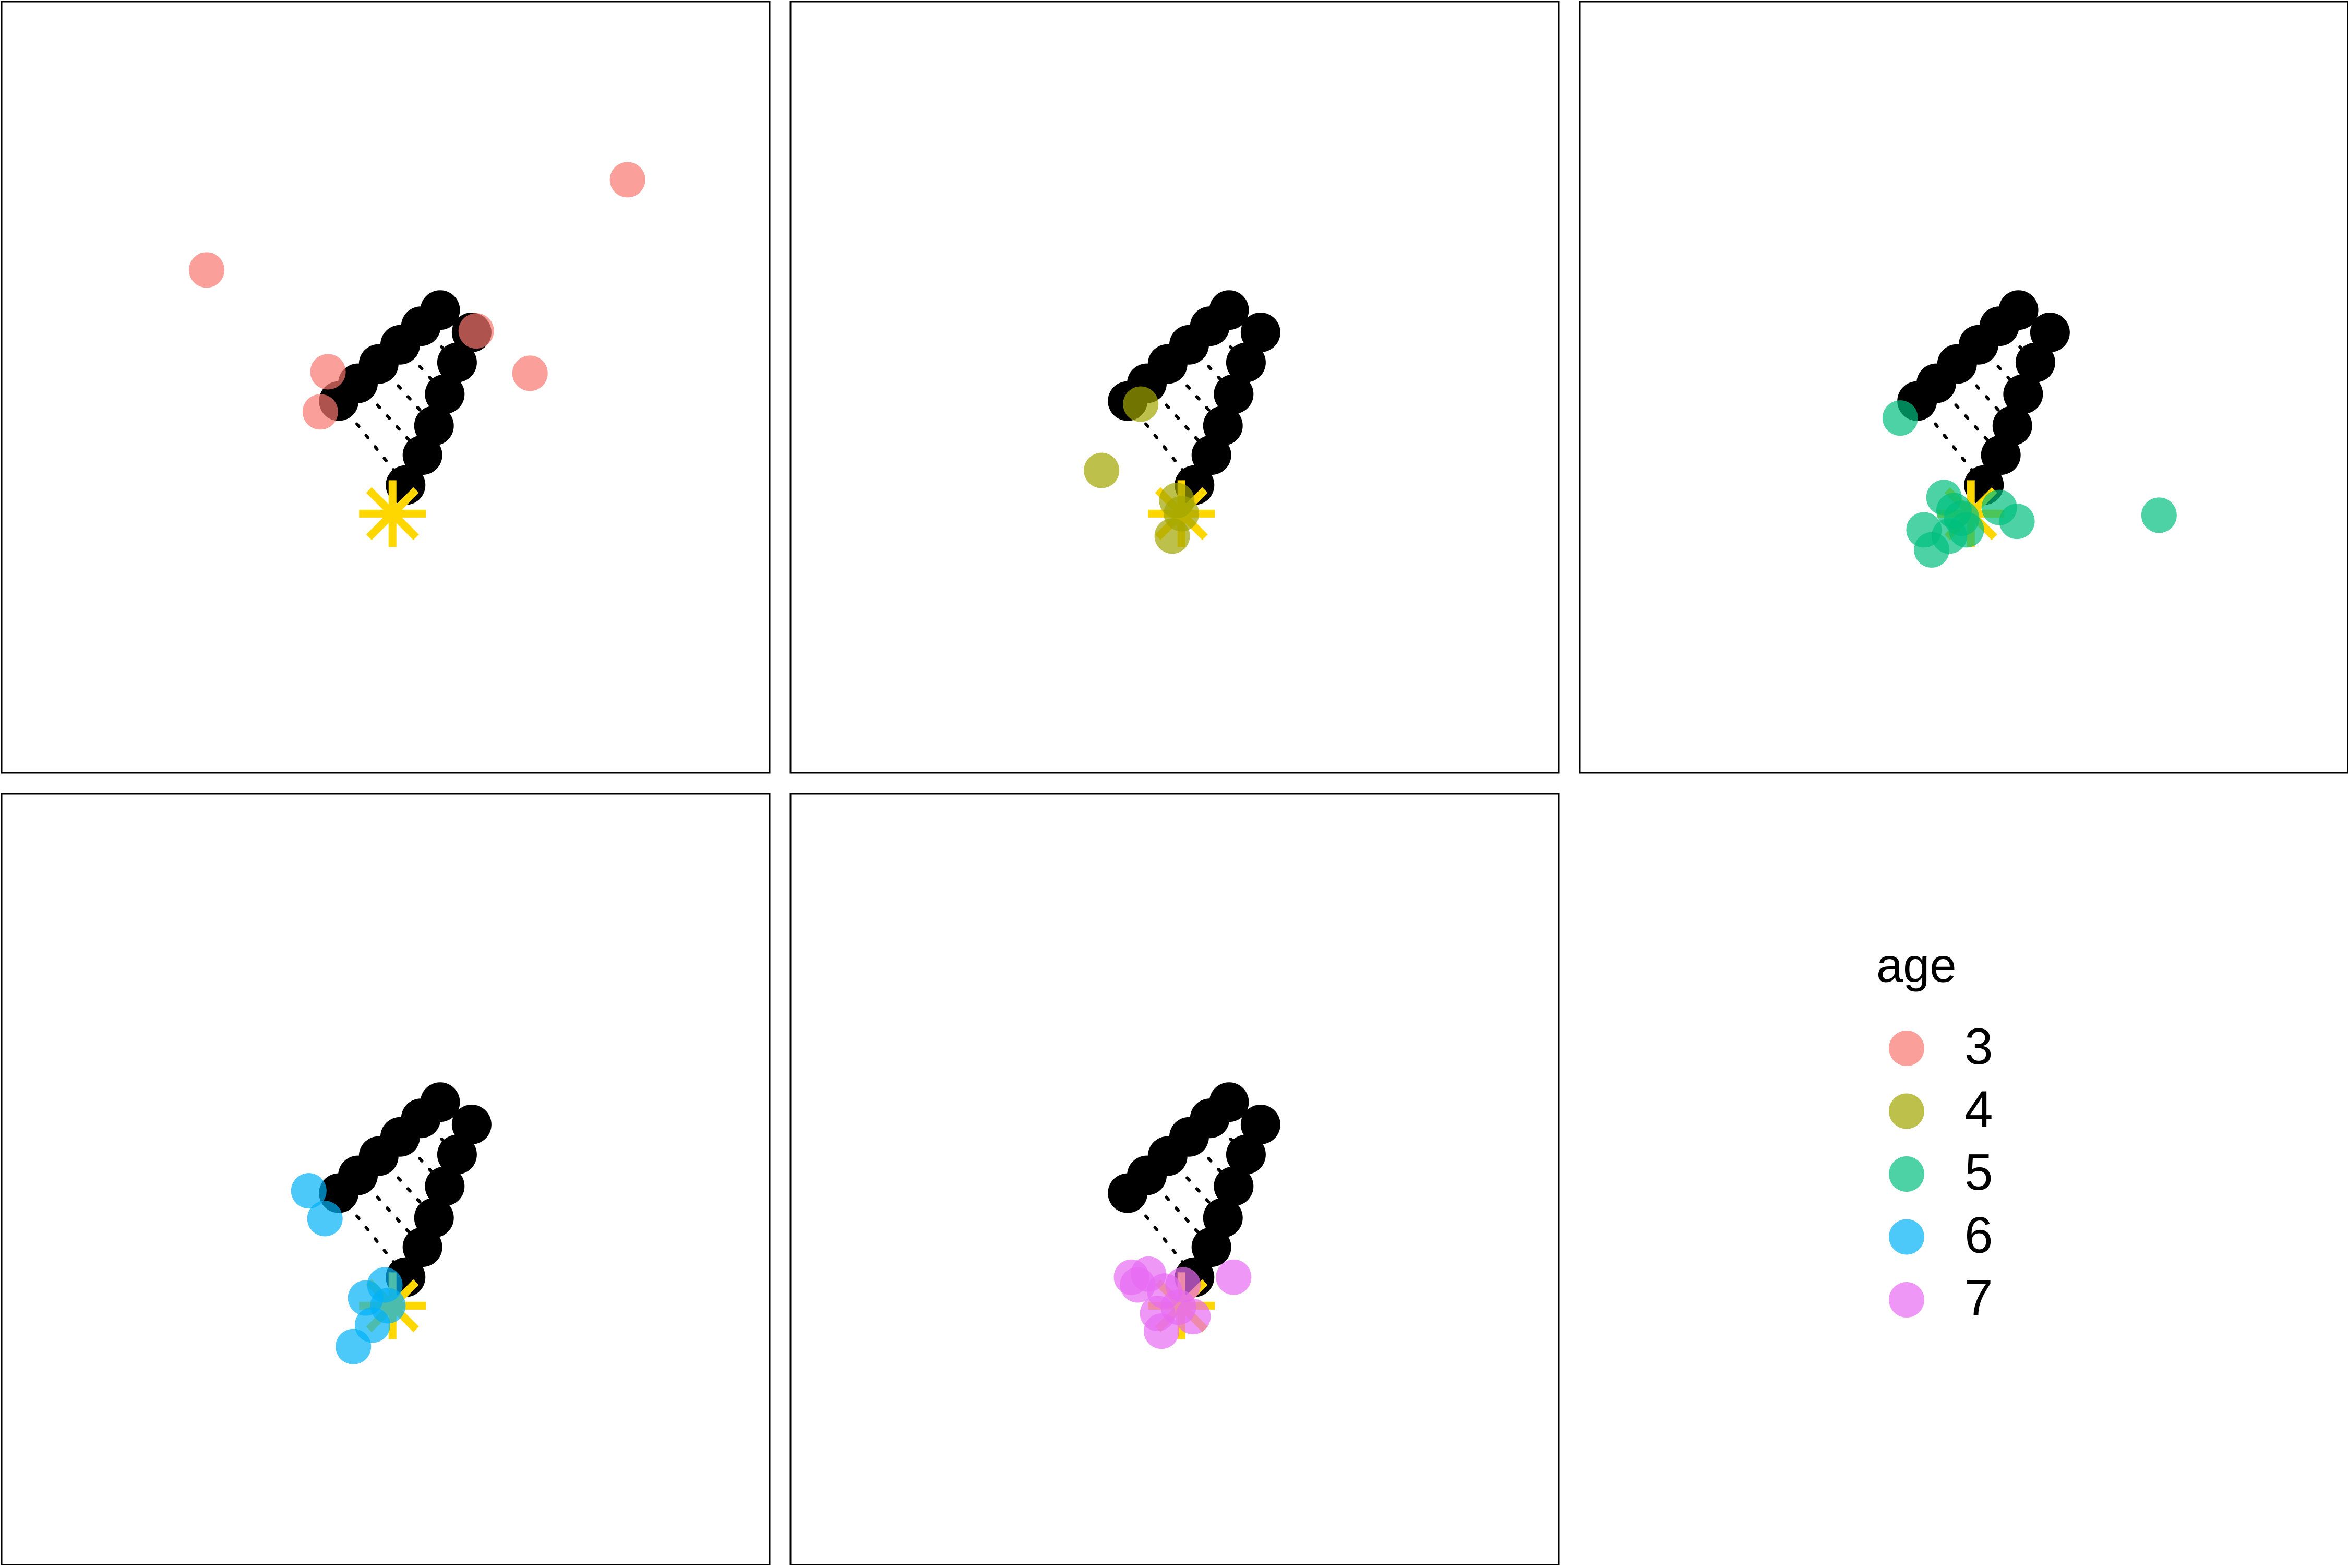  Describe the element at coordinates (1978, 1234) in the screenshot. I see `legend-label: 6` at that location.